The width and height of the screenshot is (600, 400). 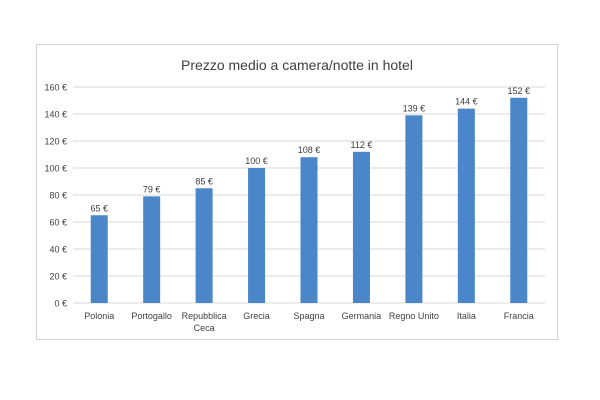 I want to click on x-tick-label: Polonia, so click(x=99, y=316).